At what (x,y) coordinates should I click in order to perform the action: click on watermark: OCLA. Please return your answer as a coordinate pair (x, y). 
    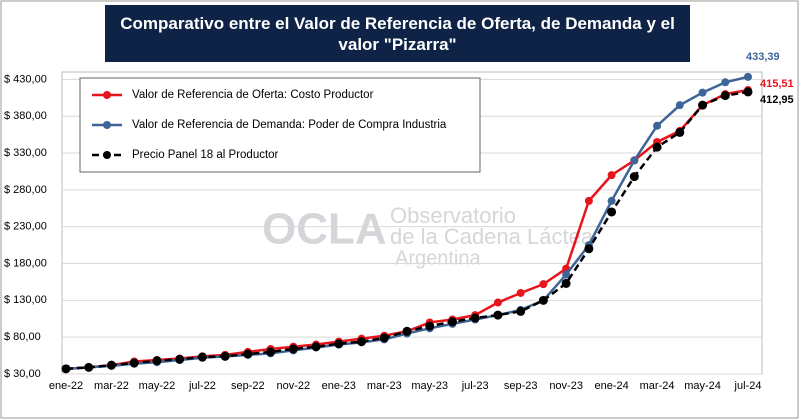
    Looking at the image, I should click on (324, 229).